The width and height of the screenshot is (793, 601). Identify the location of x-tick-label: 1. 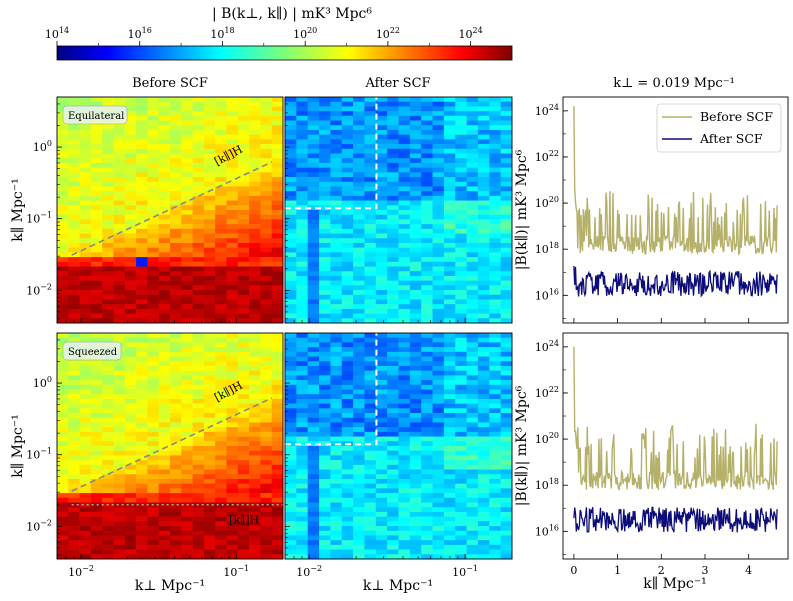
(617, 570).